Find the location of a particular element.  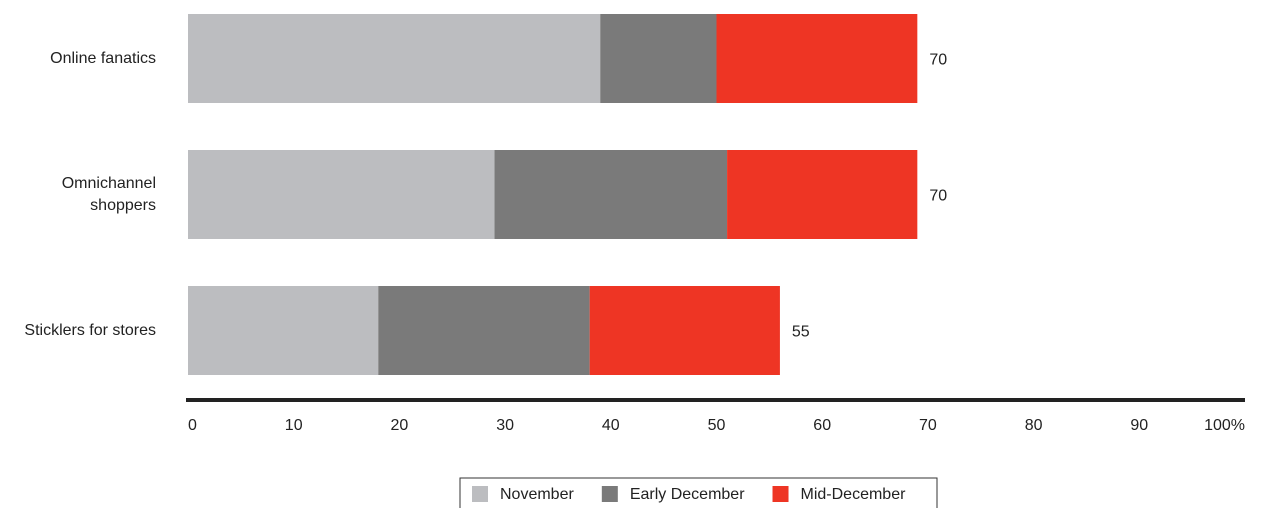

x-tick-label: 30 is located at coordinates (505, 425).